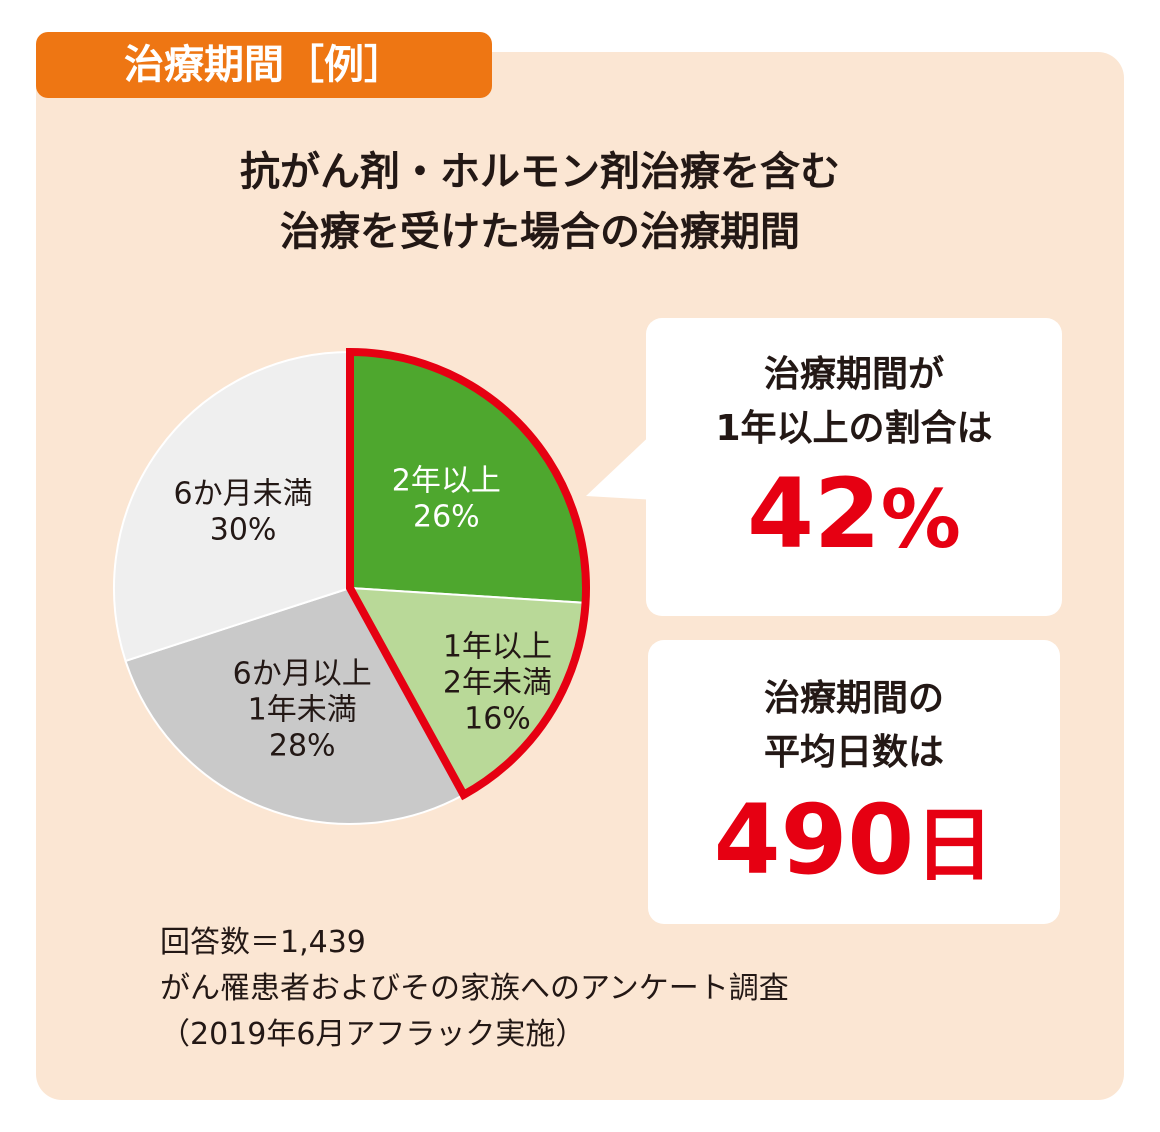  What do you see at coordinates (540, 232) in the screenshot?
I see `title-line-2: 治療を受けた場合の治療期間` at bounding box center [540, 232].